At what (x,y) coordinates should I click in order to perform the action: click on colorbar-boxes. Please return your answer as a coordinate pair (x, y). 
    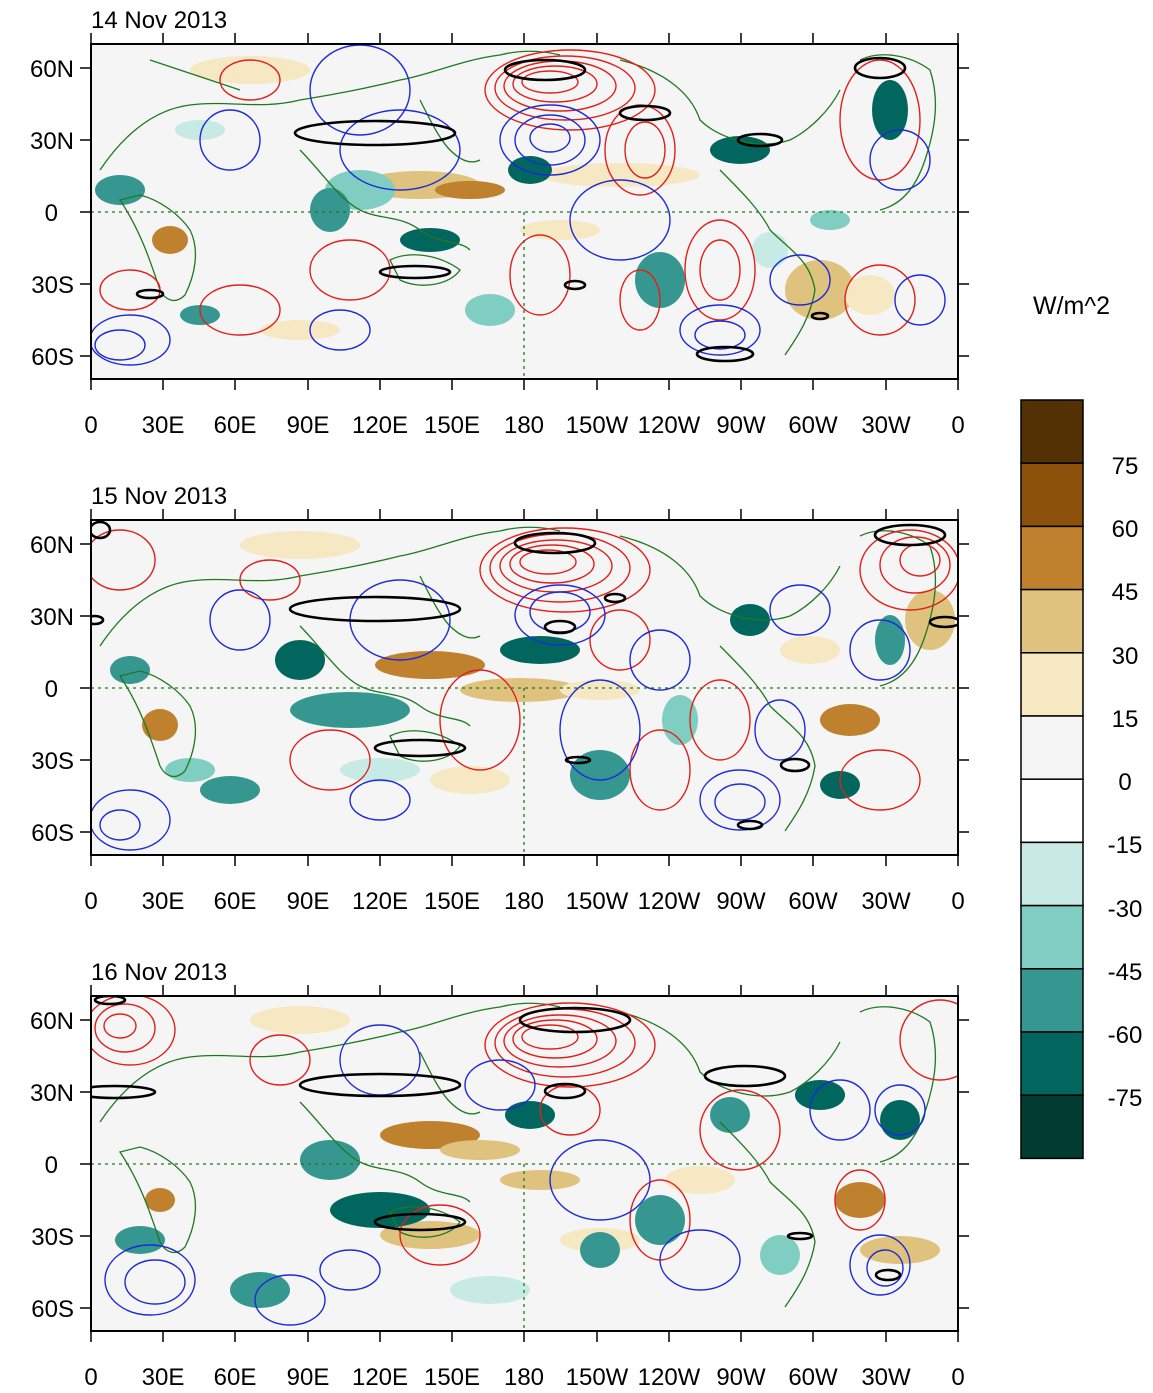
    Looking at the image, I should click on (1052, 779).